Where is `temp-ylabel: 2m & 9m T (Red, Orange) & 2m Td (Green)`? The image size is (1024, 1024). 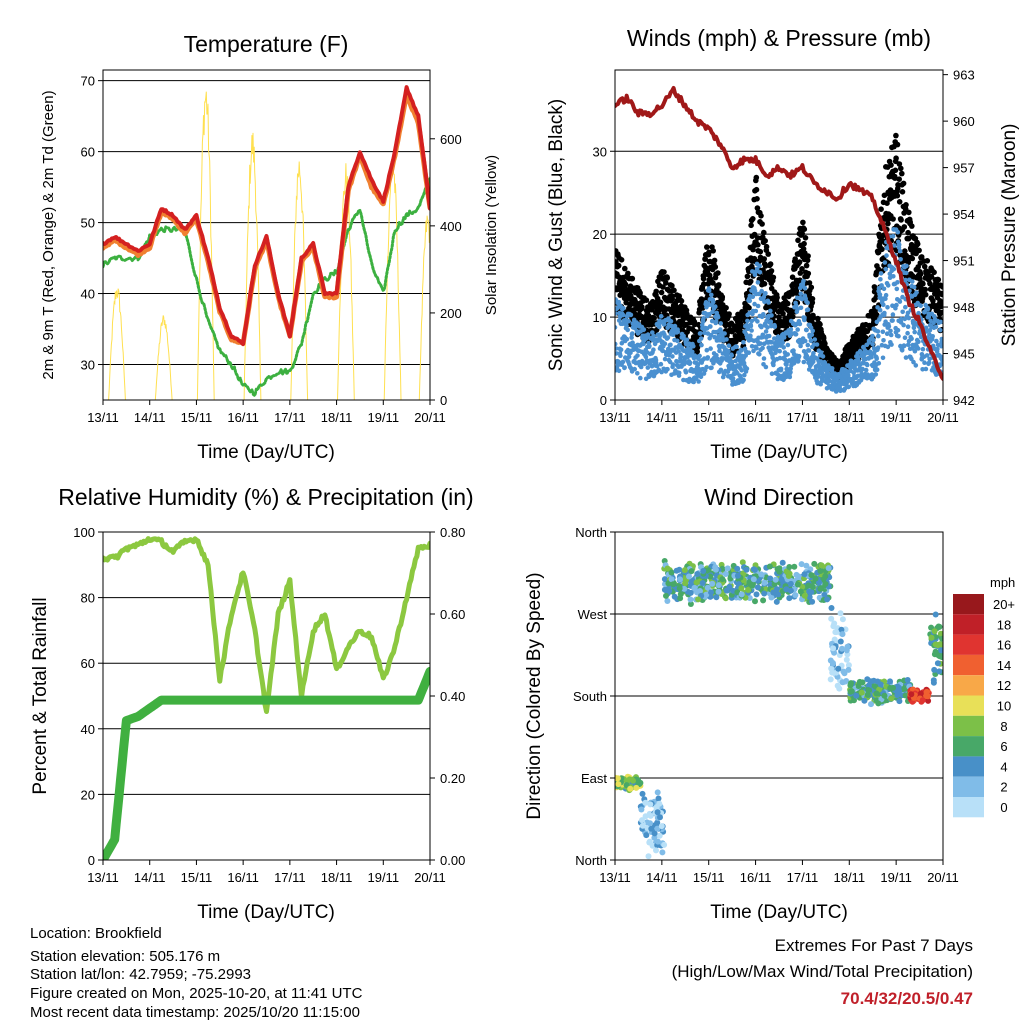 temp-ylabel: 2m & 9m T (Red, Orange) & 2m Td (Green) is located at coordinates (48, 234).